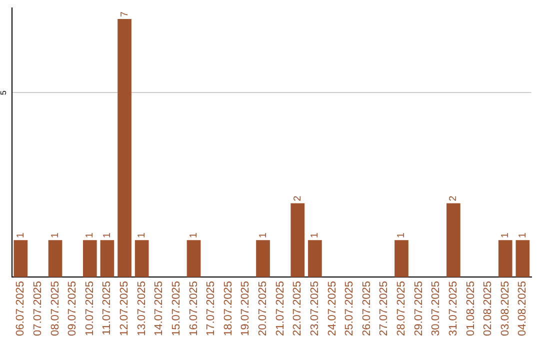 This screenshot has height=340, width=540. What do you see at coordinates (280, 308) in the screenshot?
I see `x-tick-label: 21.07.2025` at bounding box center [280, 308].